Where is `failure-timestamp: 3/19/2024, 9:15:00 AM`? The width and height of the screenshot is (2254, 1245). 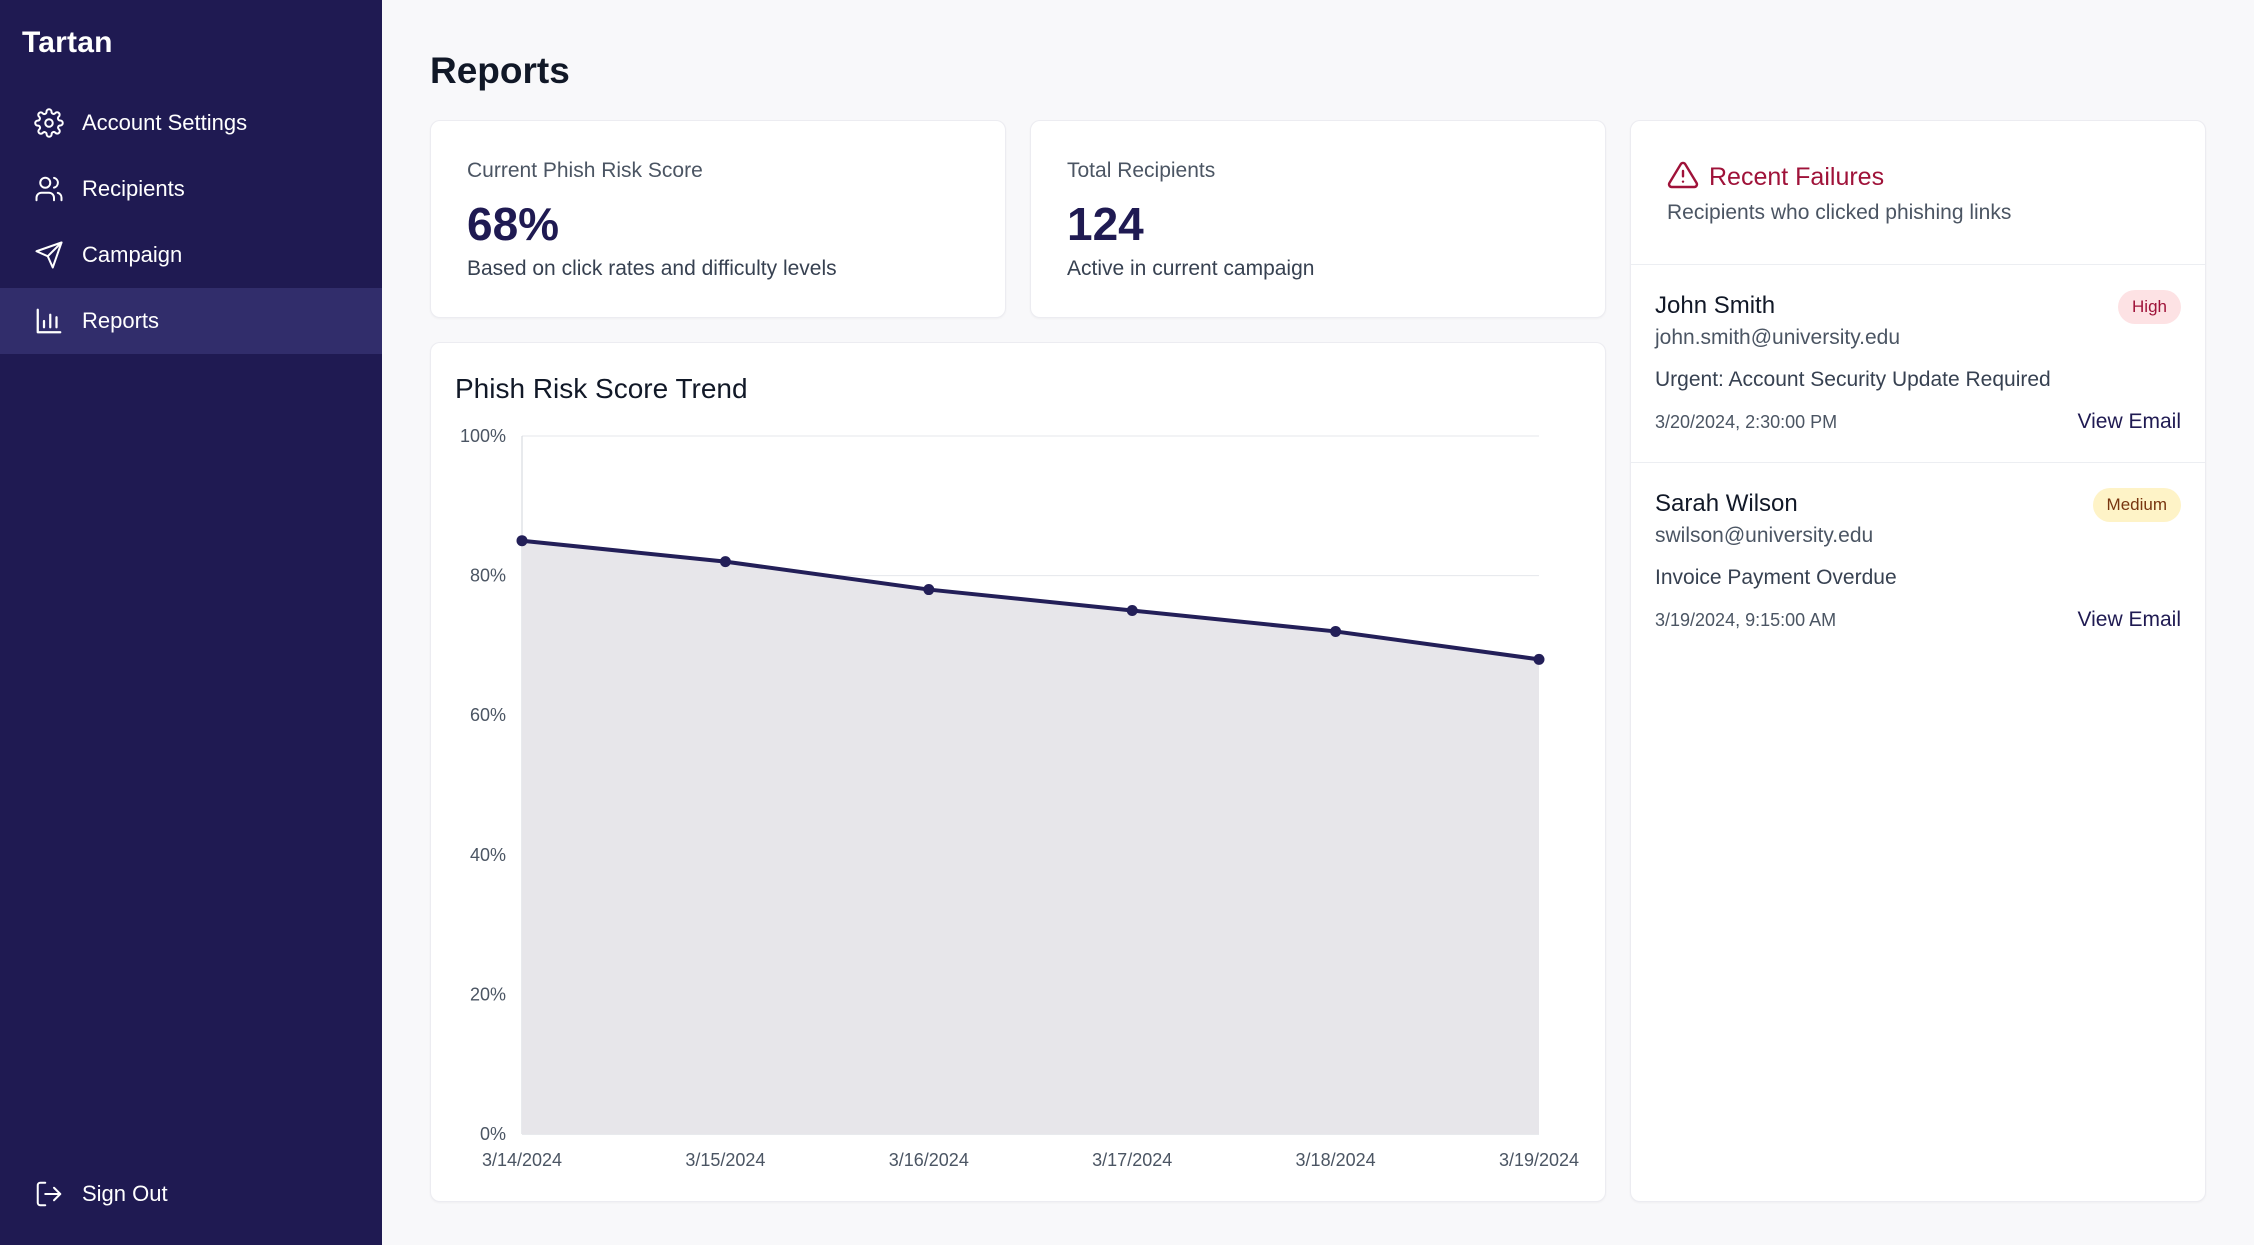 failure-timestamp: 3/19/2024, 9:15:00 AM is located at coordinates (1746, 620).